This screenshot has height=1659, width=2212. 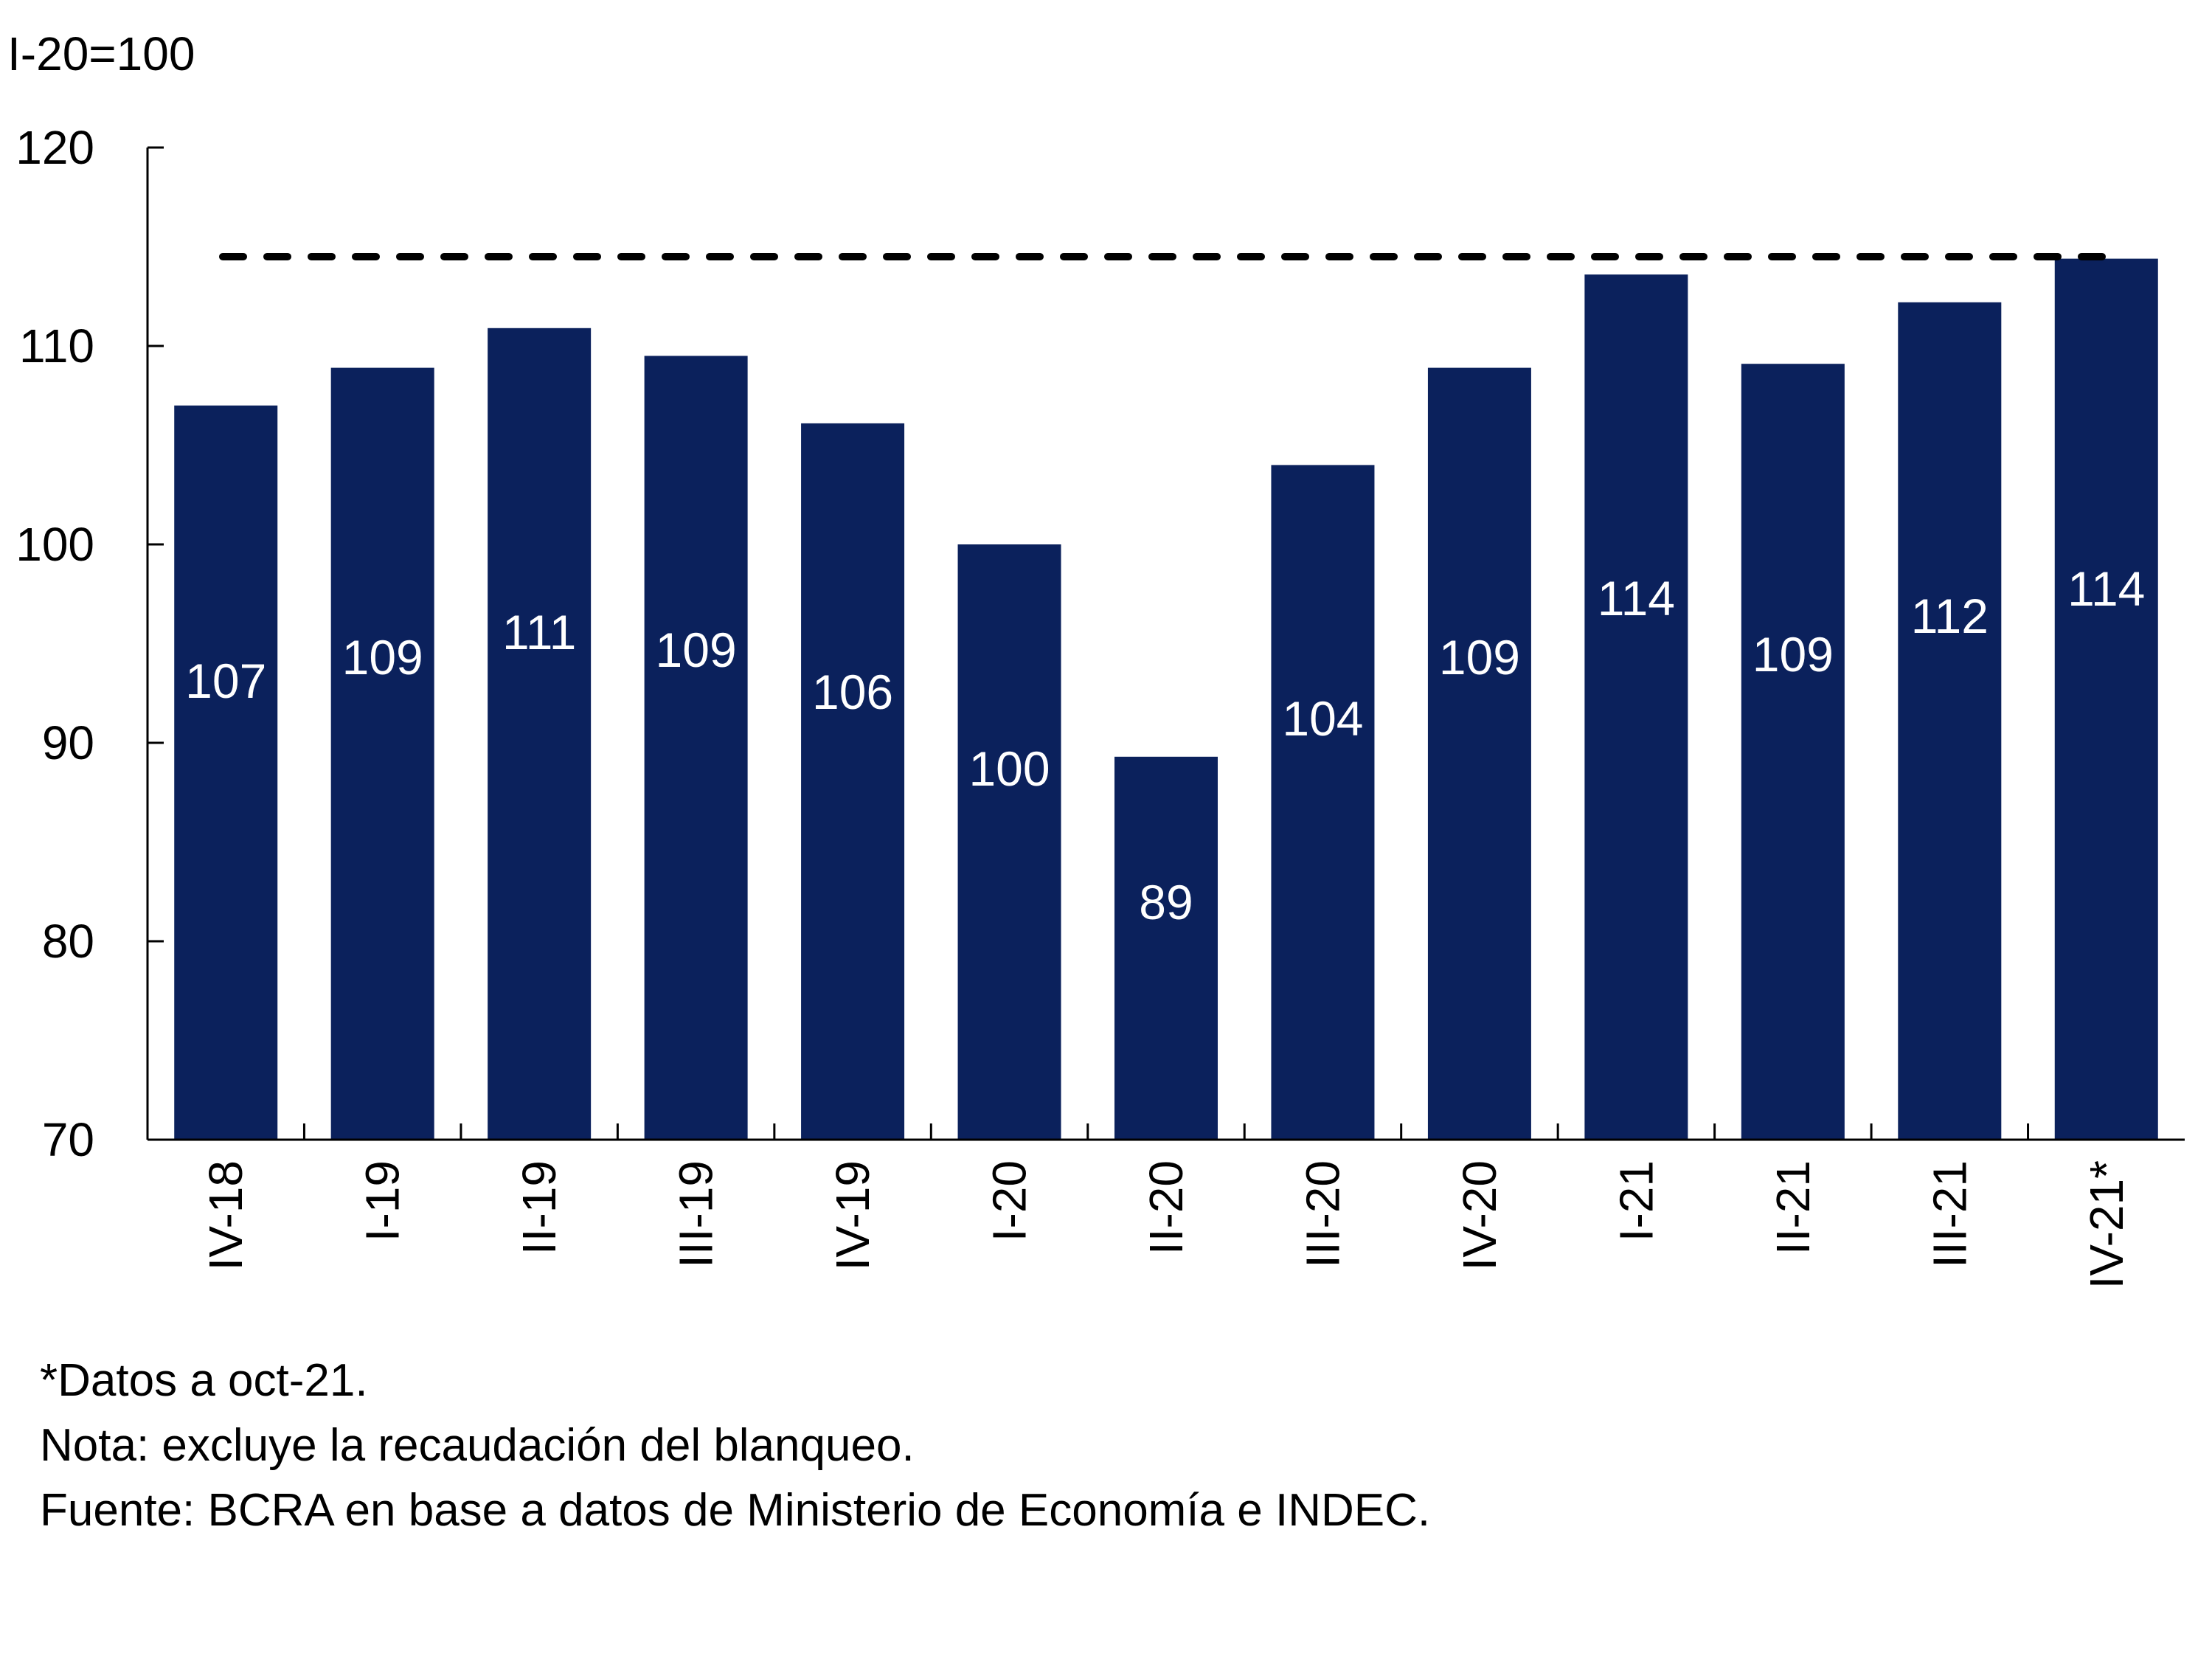 What do you see at coordinates (2107, 1224) in the screenshot?
I see `x-tick-label: IV-21*` at bounding box center [2107, 1224].